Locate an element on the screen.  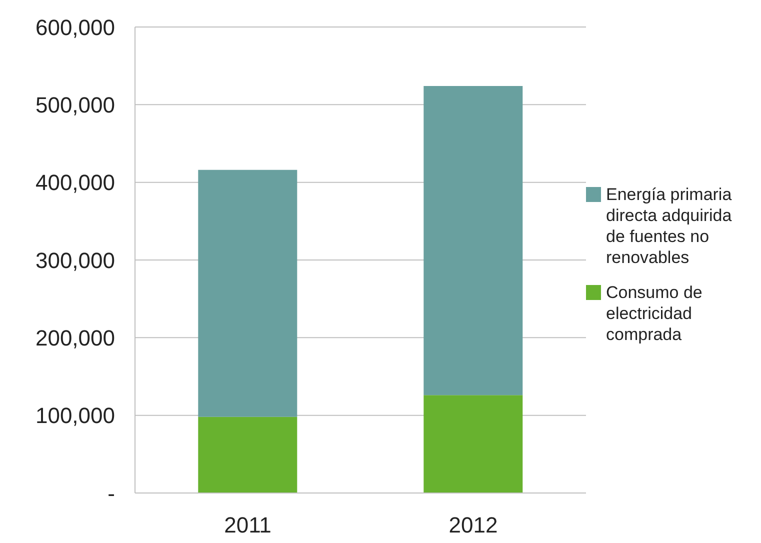
y-tick-label: 300,000 is located at coordinates (75, 260).